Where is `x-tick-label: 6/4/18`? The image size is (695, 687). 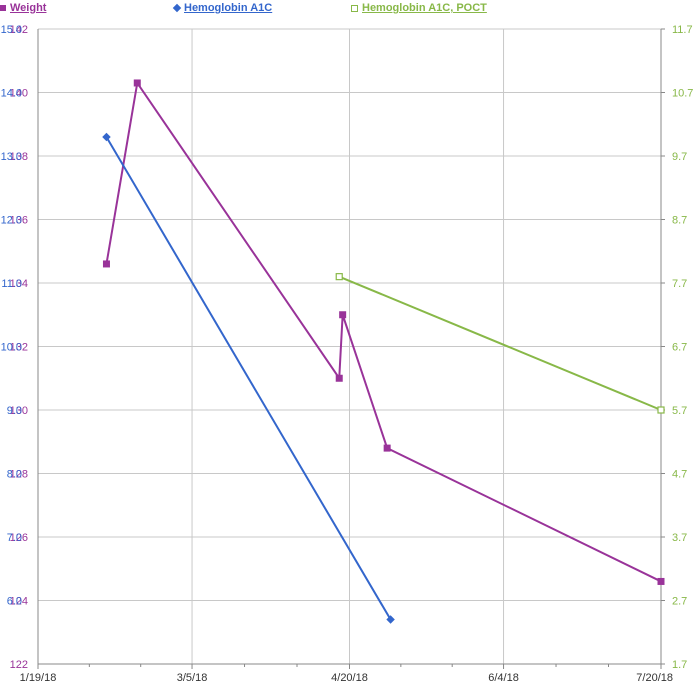 x-tick-label: 6/4/18 is located at coordinates (503, 678).